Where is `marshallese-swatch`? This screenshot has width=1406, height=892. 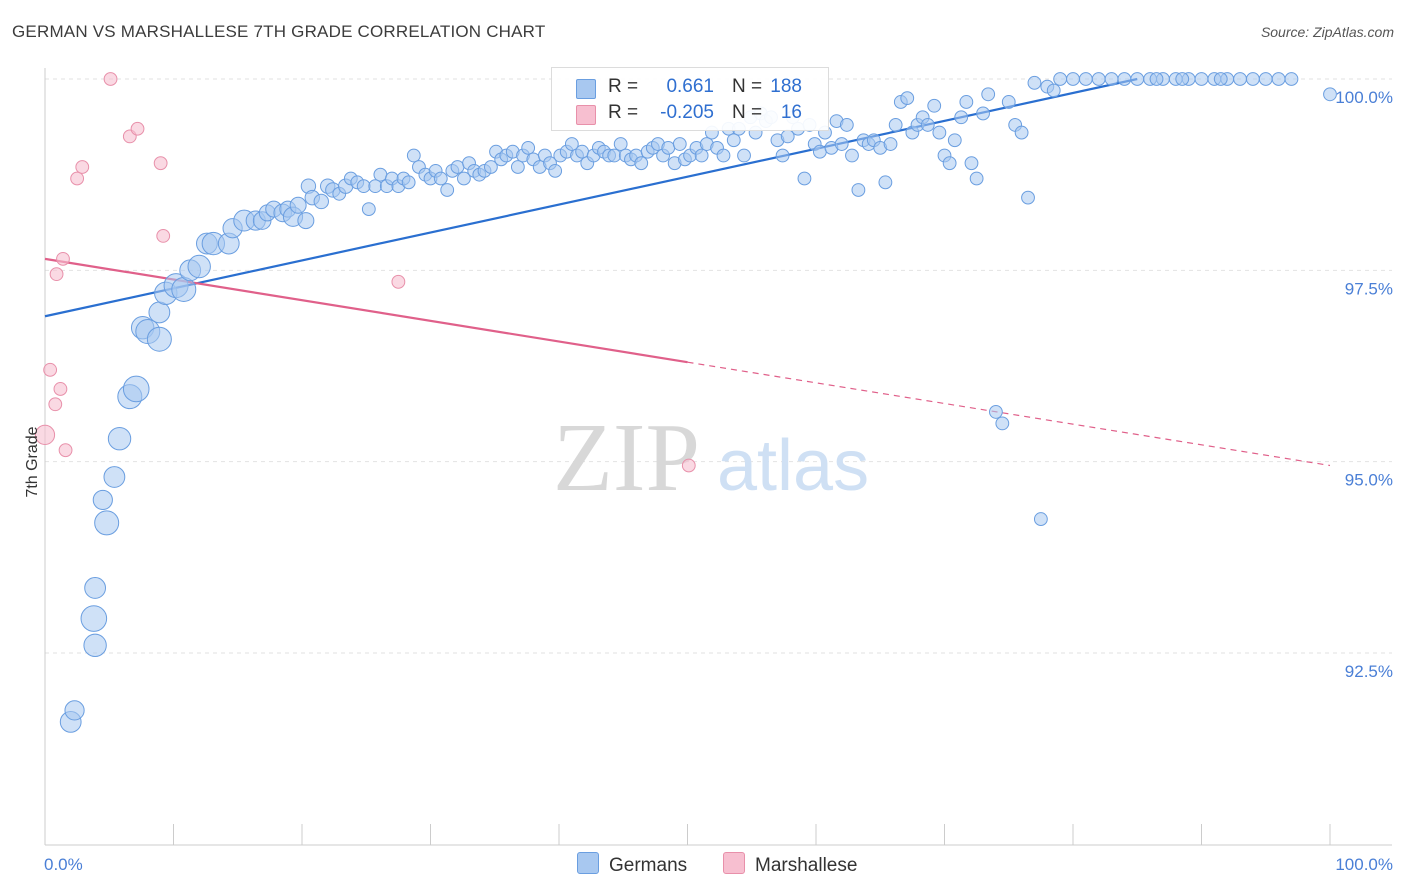 marshallese-swatch is located at coordinates (586, 115).